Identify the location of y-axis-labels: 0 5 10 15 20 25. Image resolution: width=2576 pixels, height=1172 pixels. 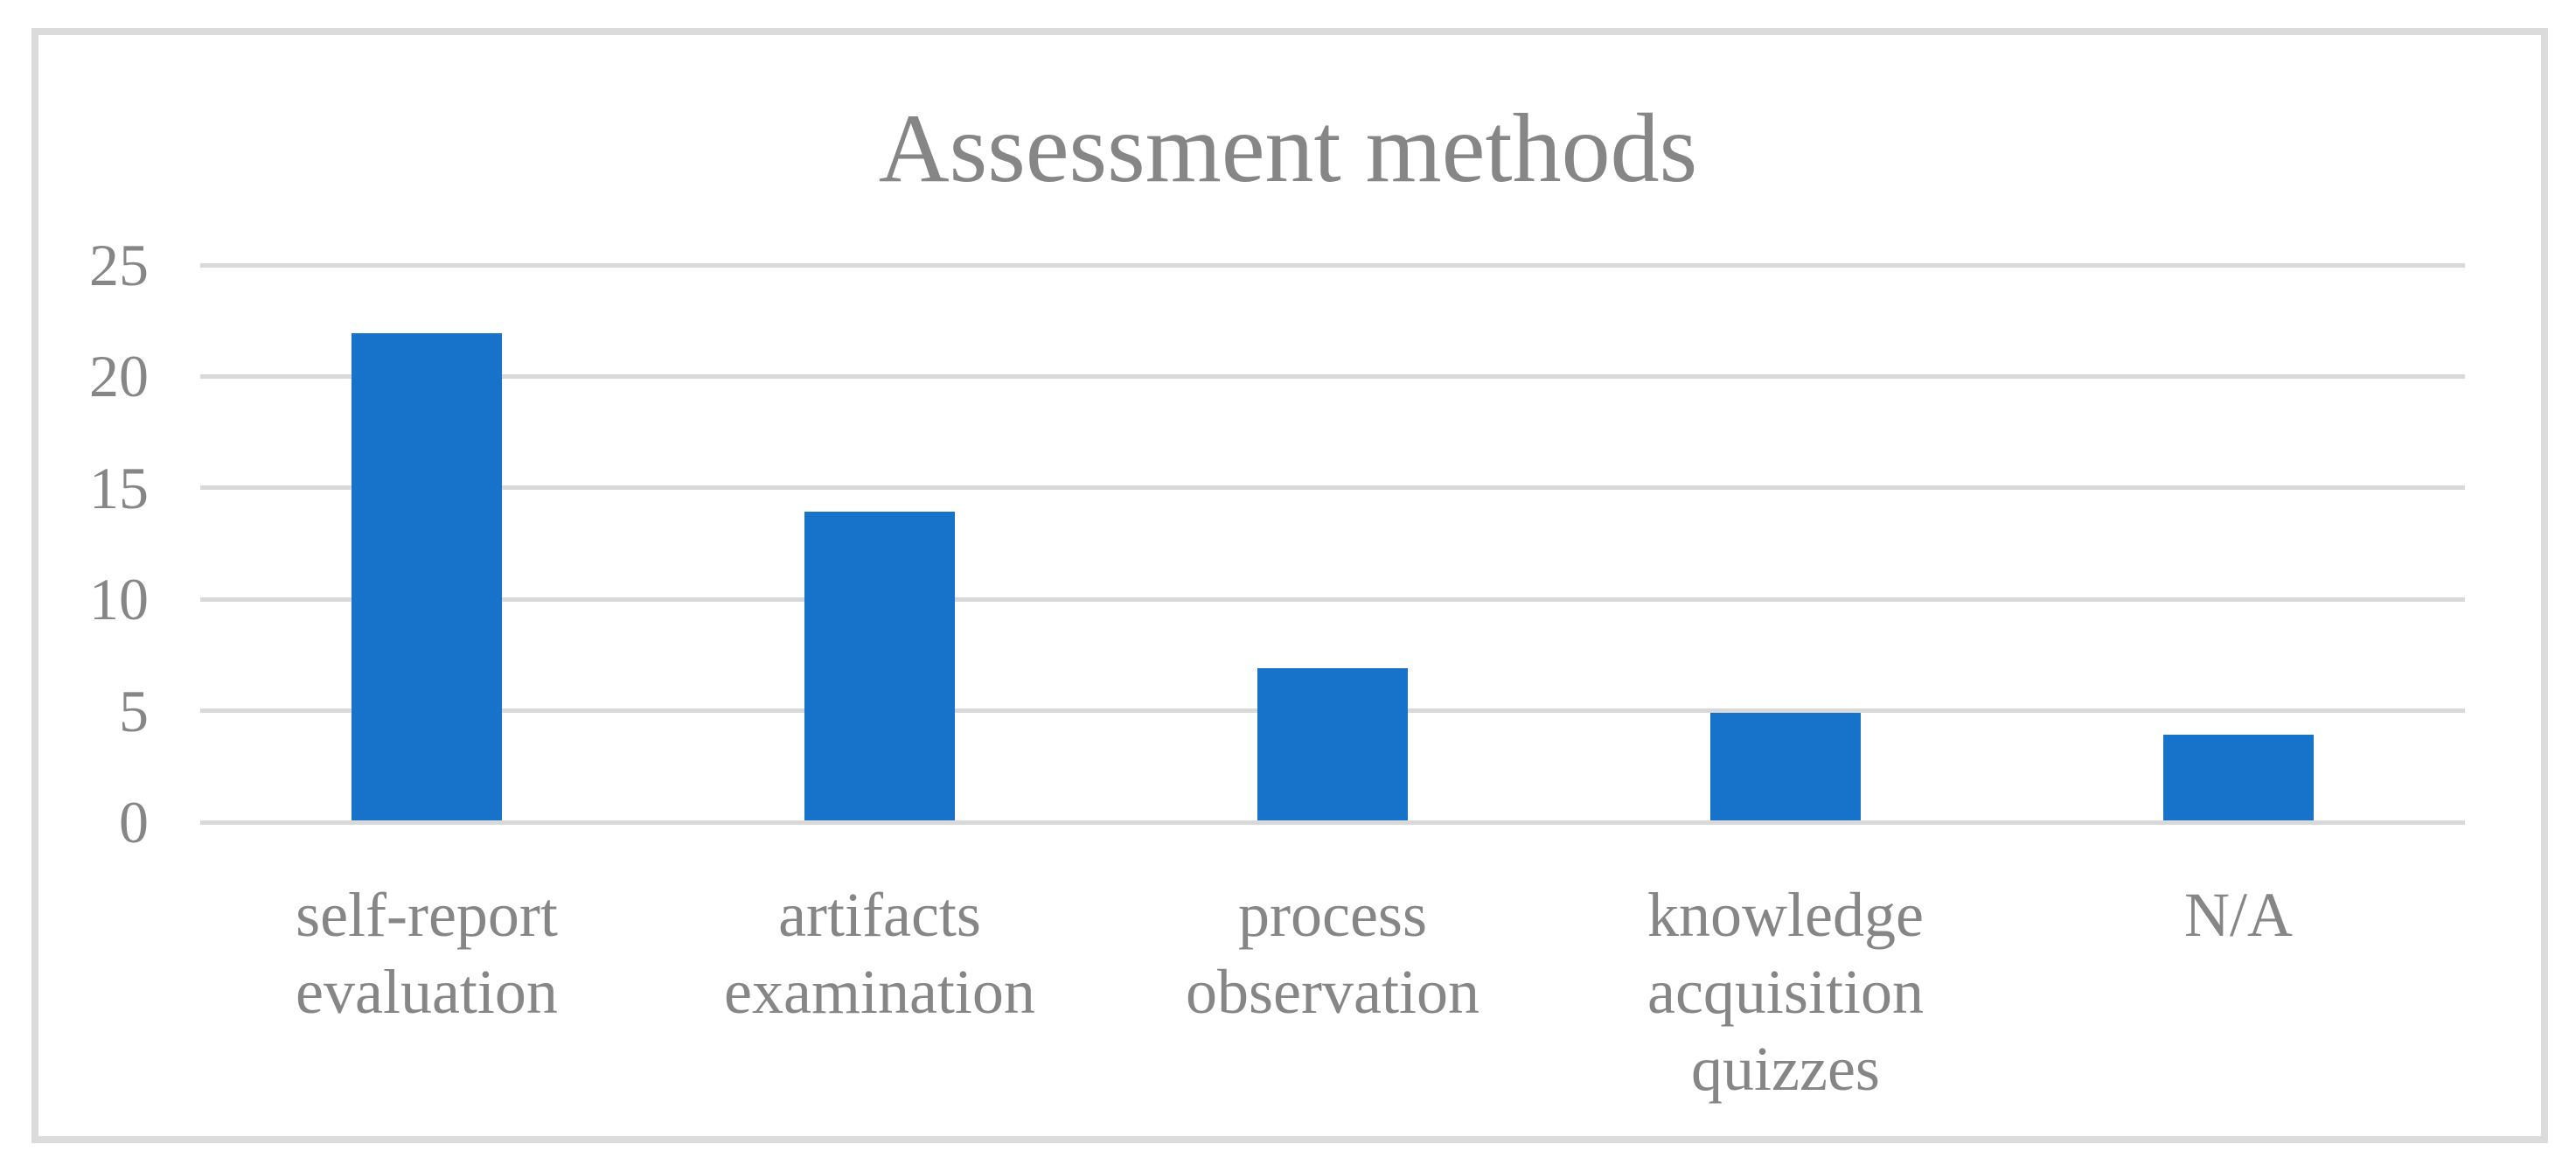
(83, 543).